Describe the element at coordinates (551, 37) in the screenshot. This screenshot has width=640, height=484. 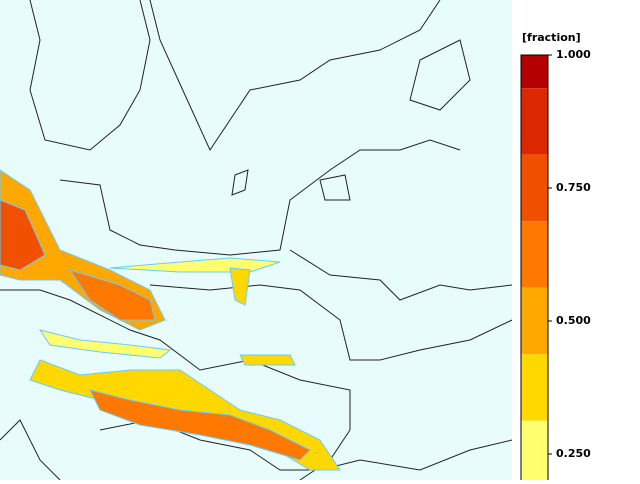
I see `legend-title: [fraction]` at that location.